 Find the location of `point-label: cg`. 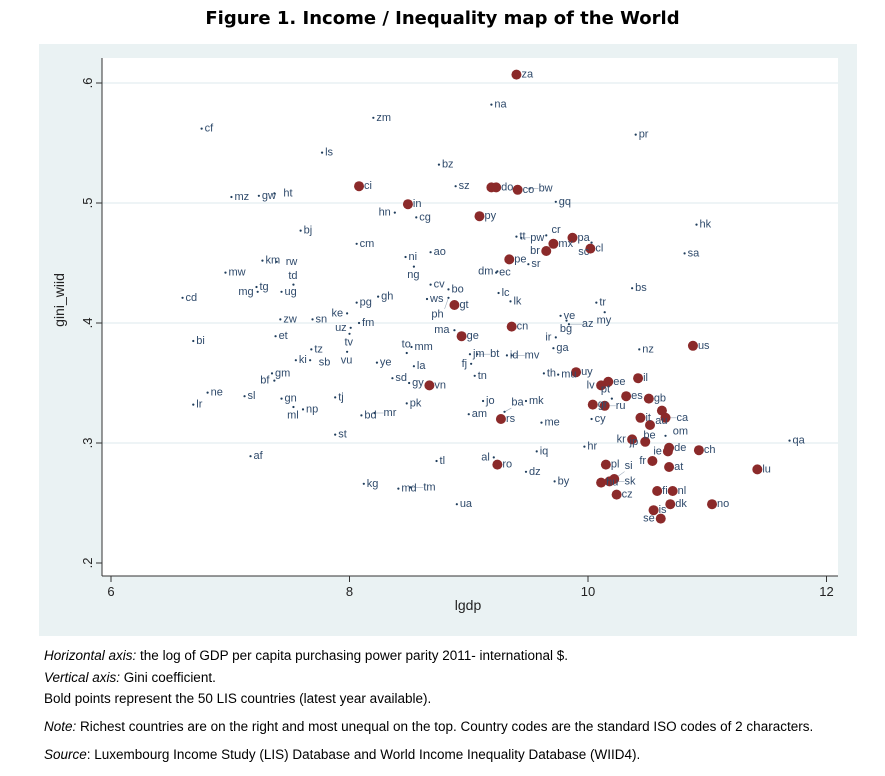

point-label: cg is located at coordinates (425, 217).